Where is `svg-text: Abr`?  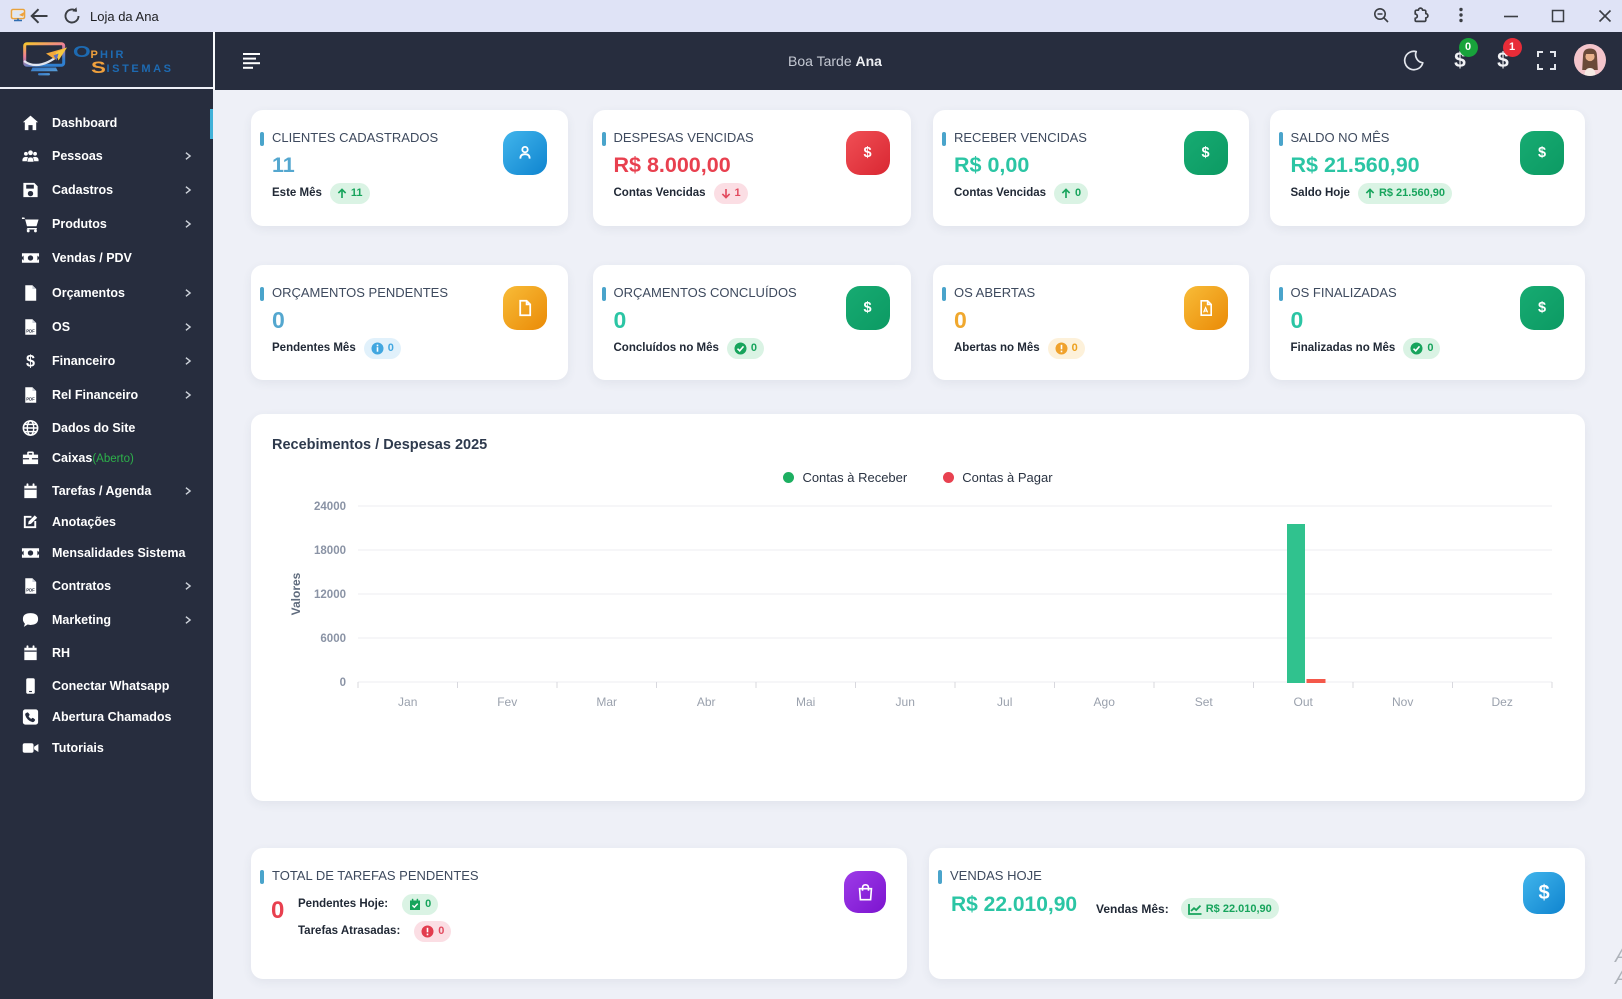
svg-text: Abr is located at coordinates (706, 702).